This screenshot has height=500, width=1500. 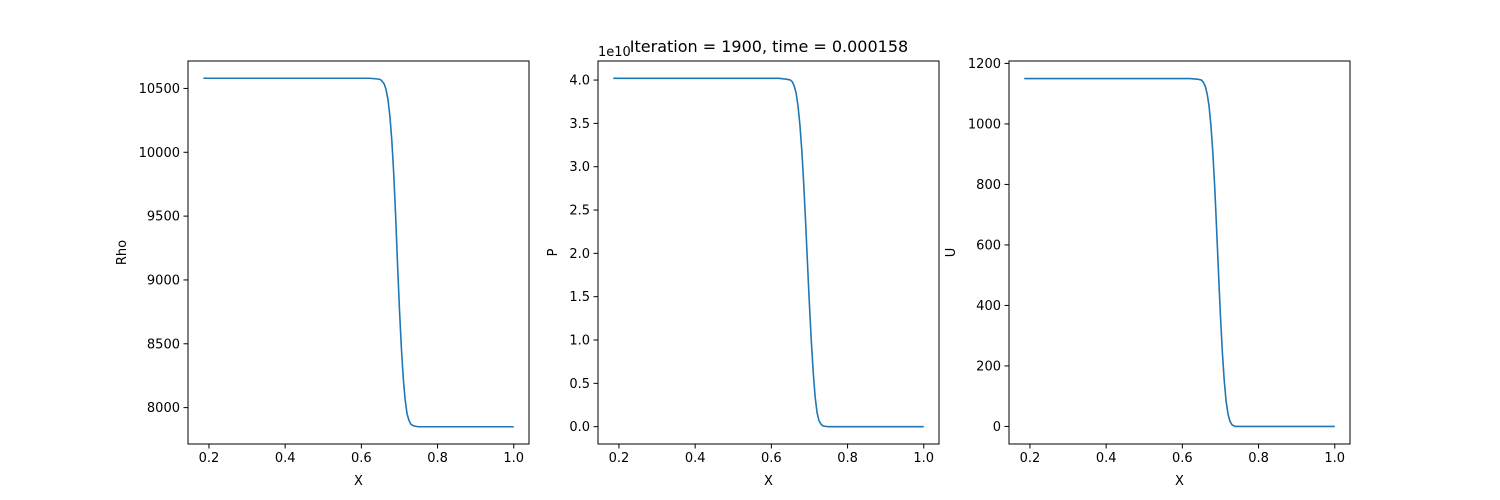 I want to click on y-tick-label: 0.0, so click(x=579, y=427).